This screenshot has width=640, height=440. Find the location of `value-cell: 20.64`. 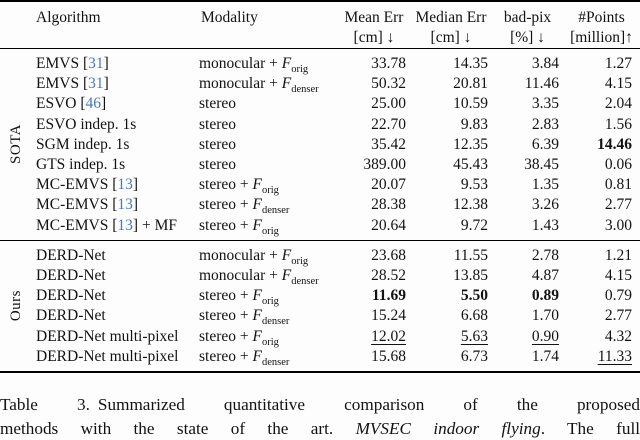

value-cell: 20.64 is located at coordinates (388, 225).